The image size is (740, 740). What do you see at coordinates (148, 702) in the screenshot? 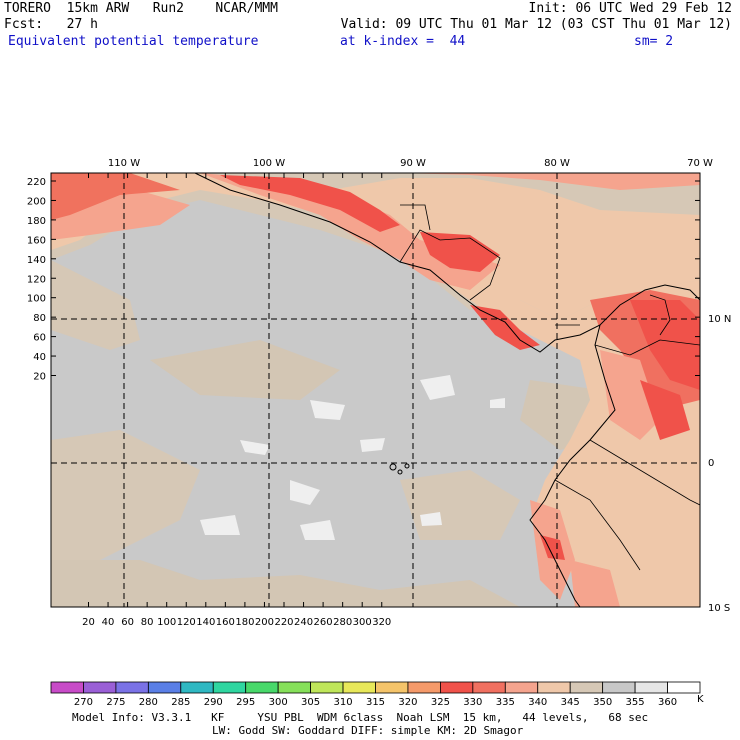
I see `colorbar-level-label: 280` at bounding box center [148, 702].